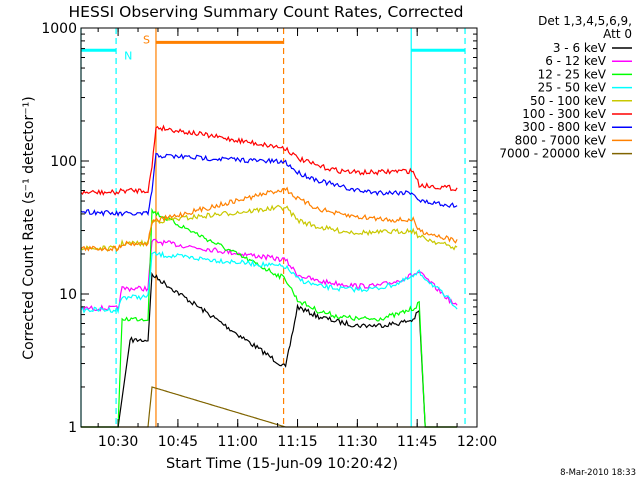 The width and height of the screenshot is (640, 480). I want to click on legend-label-0: 3 - 6 keV, so click(580, 48).